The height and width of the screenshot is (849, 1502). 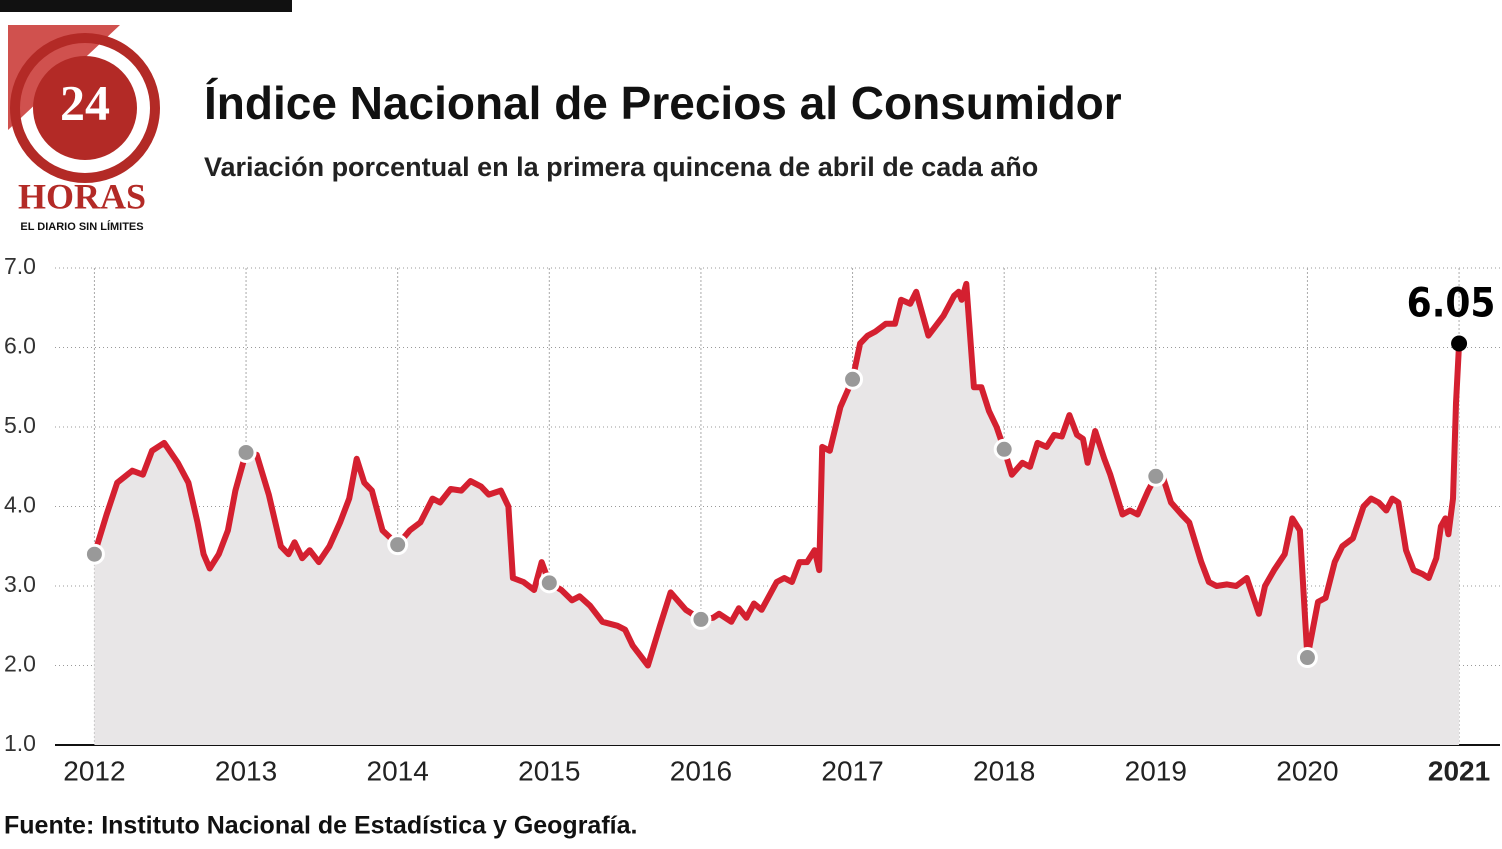 What do you see at coordinates (146, 6) in the screenshot?
I see `top-bar` at bounding box center [146, 6].